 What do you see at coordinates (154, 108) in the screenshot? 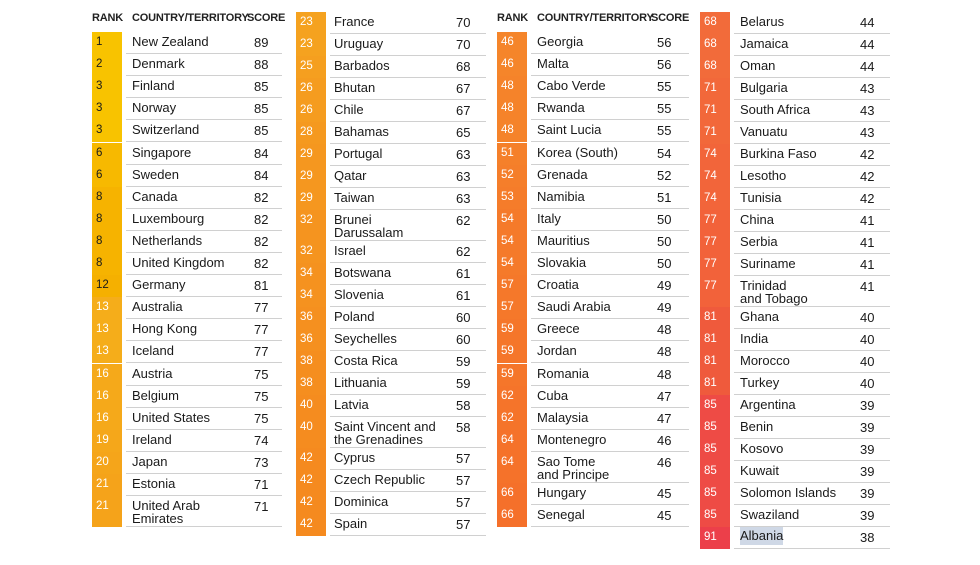
I see `country-cell: Norway` at bounding box center [154, 108].